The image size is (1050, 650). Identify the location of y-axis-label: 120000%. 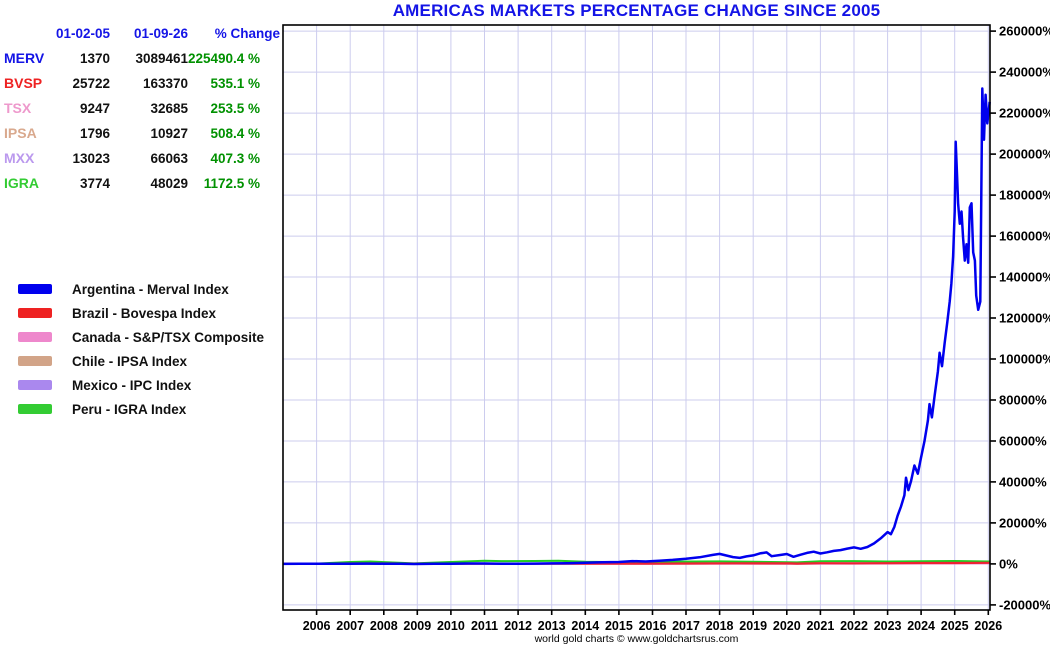
(1024, 318).